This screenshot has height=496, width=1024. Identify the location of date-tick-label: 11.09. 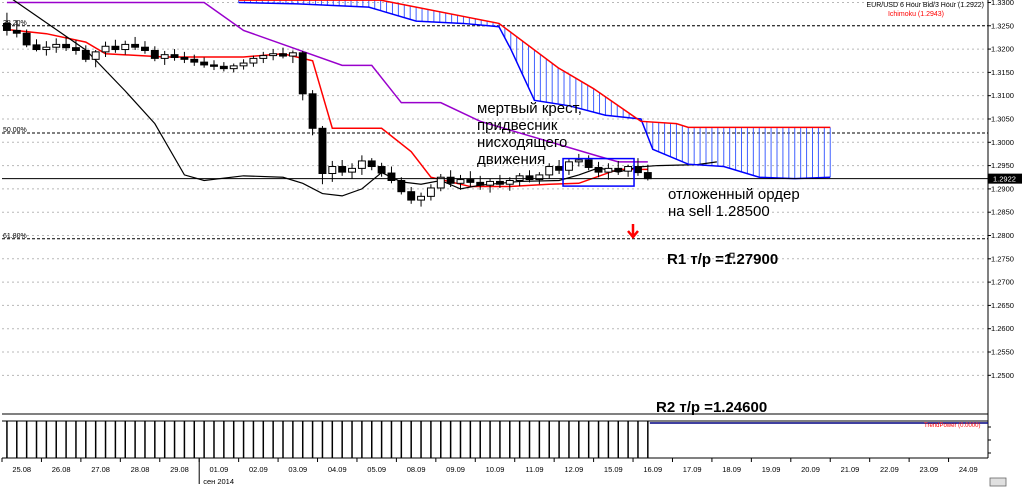
(534, 469).